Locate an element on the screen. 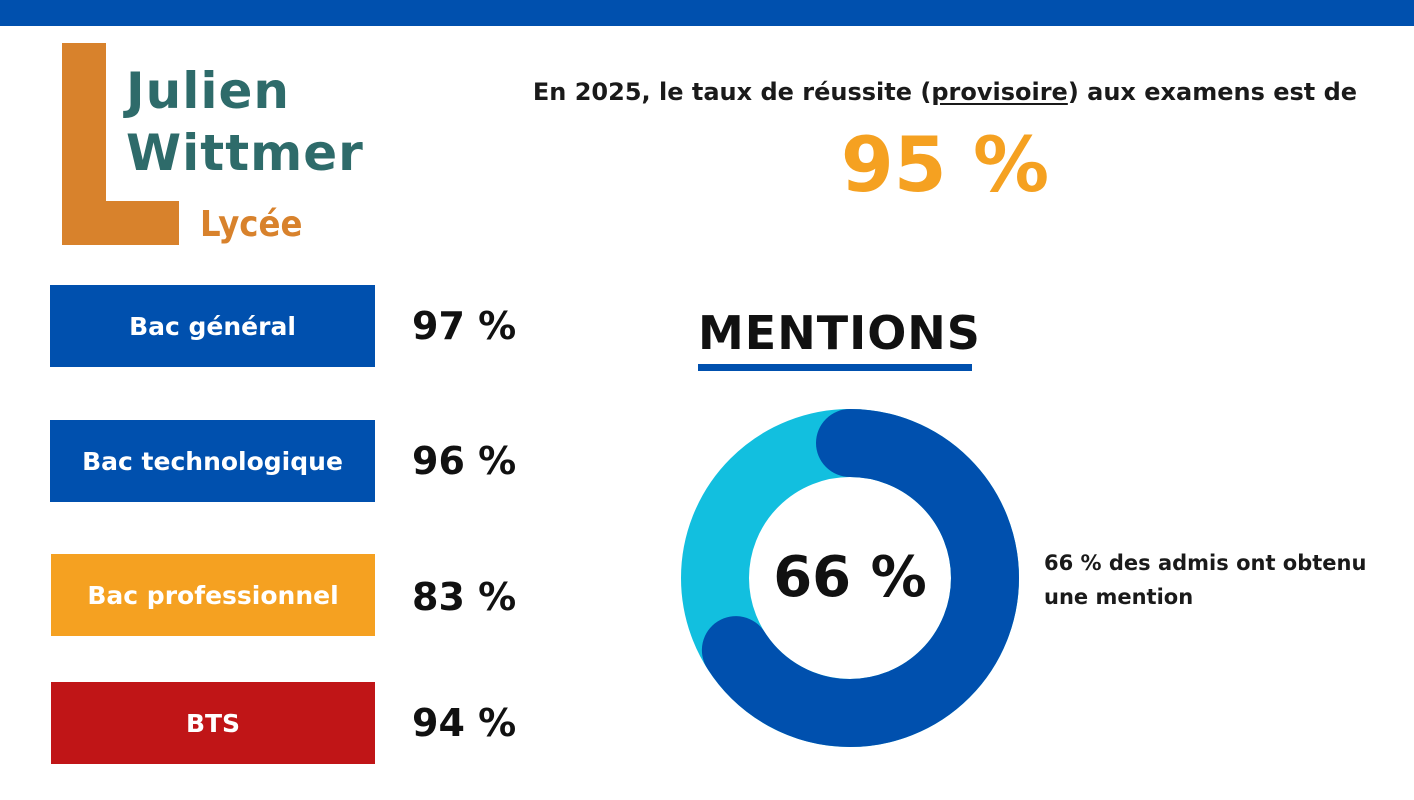 The height and width of the screenshot is (800, 1414). logo-word-wittmer: Wittmer is located at coordinates (245, 153).